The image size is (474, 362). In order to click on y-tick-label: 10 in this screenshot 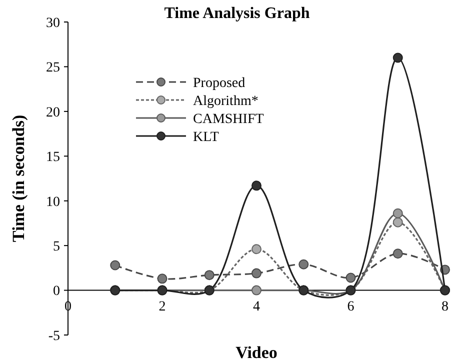, I will do `click(53, 202)`.